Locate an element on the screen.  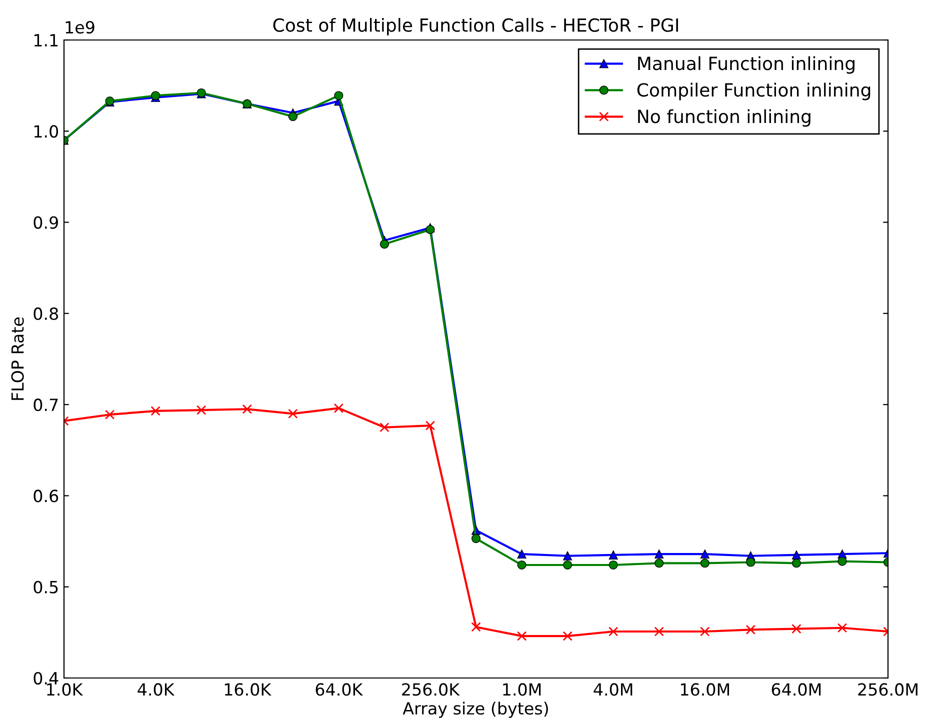
y-tick-label: 1.0 is located at coordinates (46, 131).